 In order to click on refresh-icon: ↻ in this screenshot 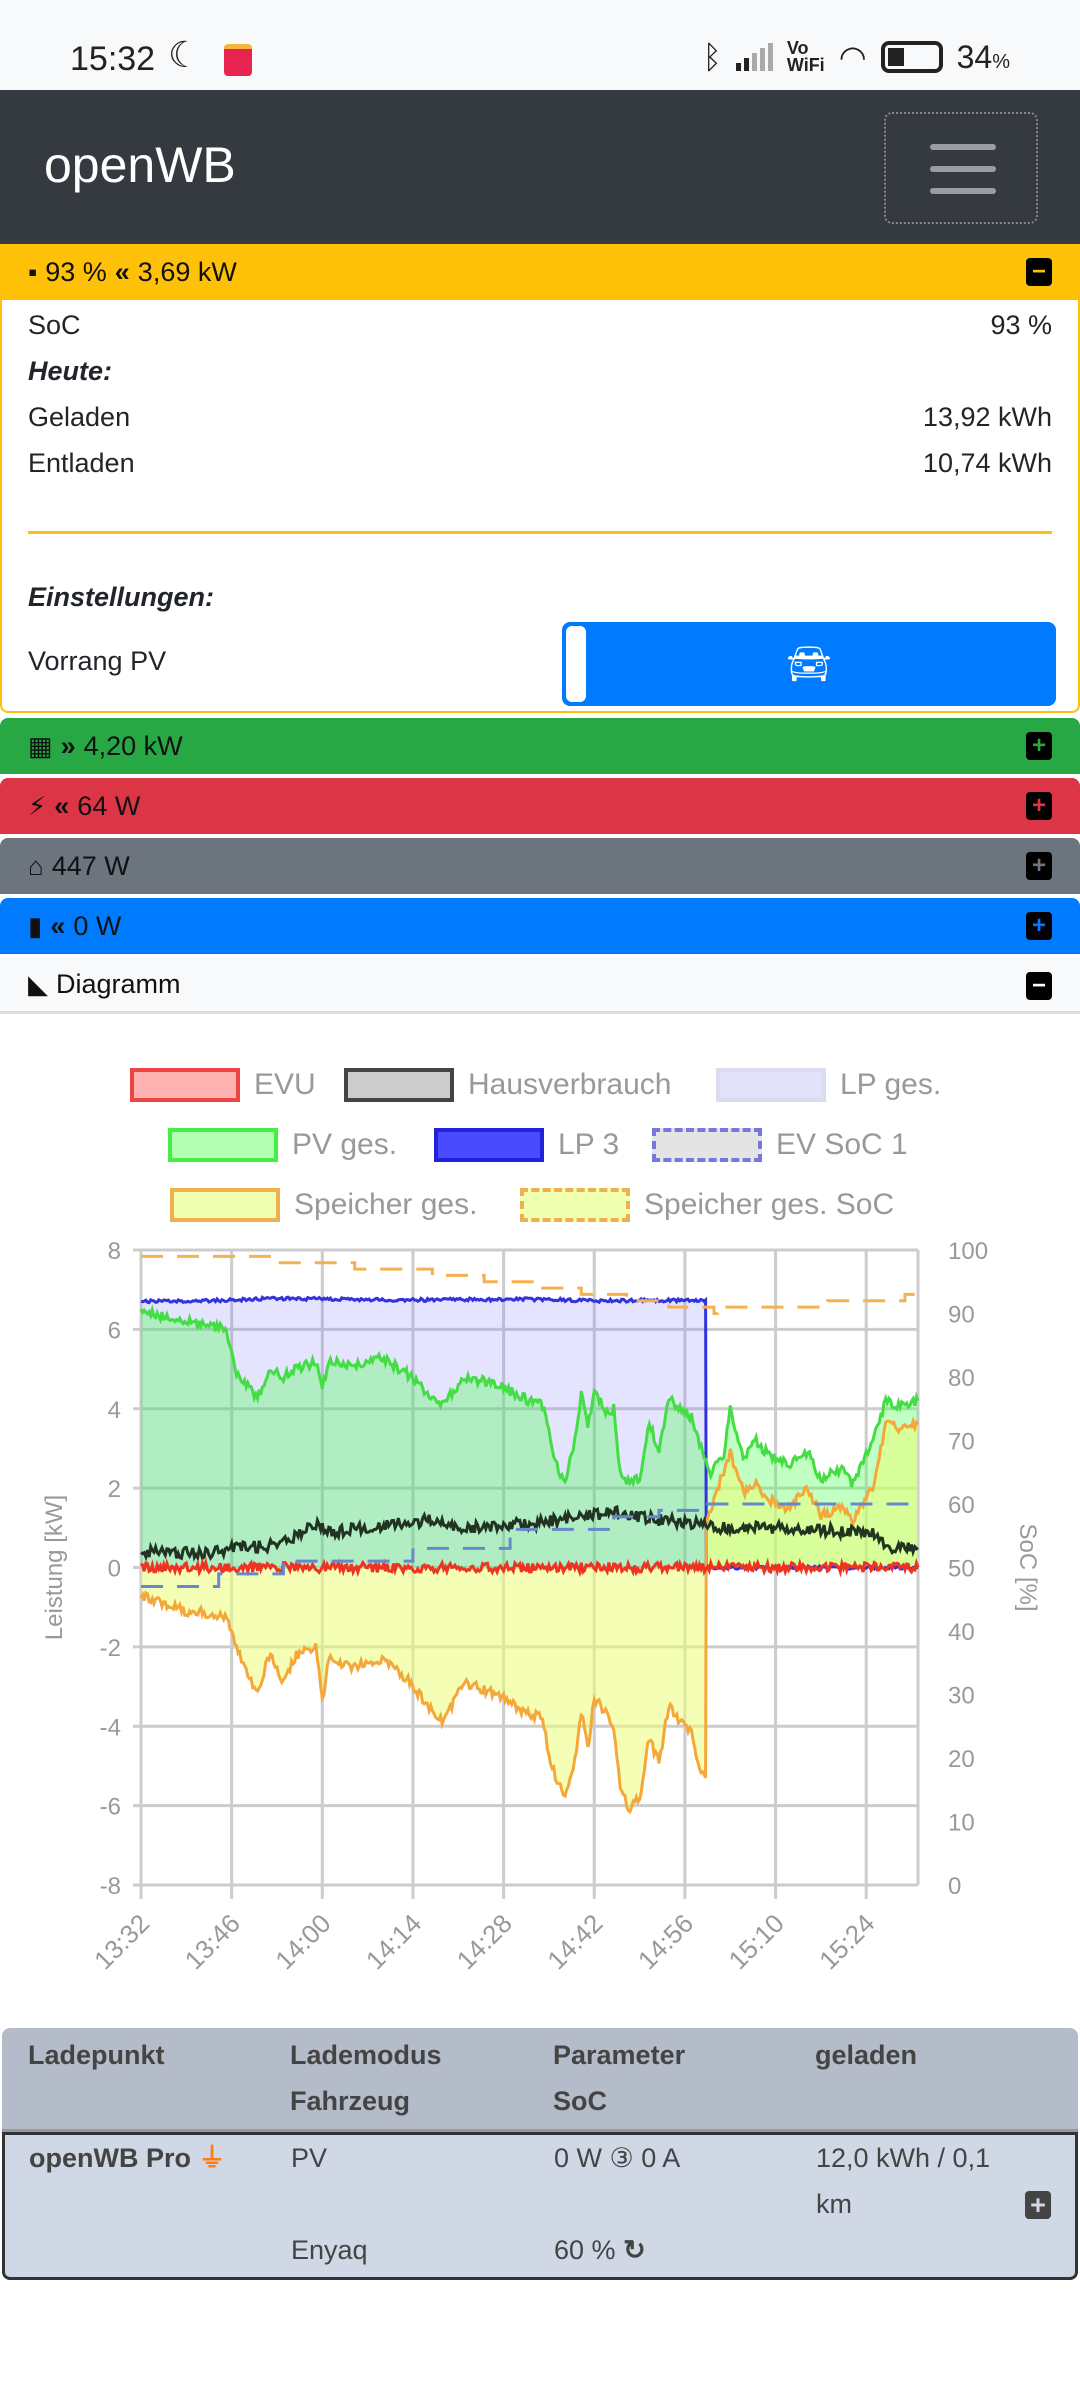, I will do `click(634, 2250)`.